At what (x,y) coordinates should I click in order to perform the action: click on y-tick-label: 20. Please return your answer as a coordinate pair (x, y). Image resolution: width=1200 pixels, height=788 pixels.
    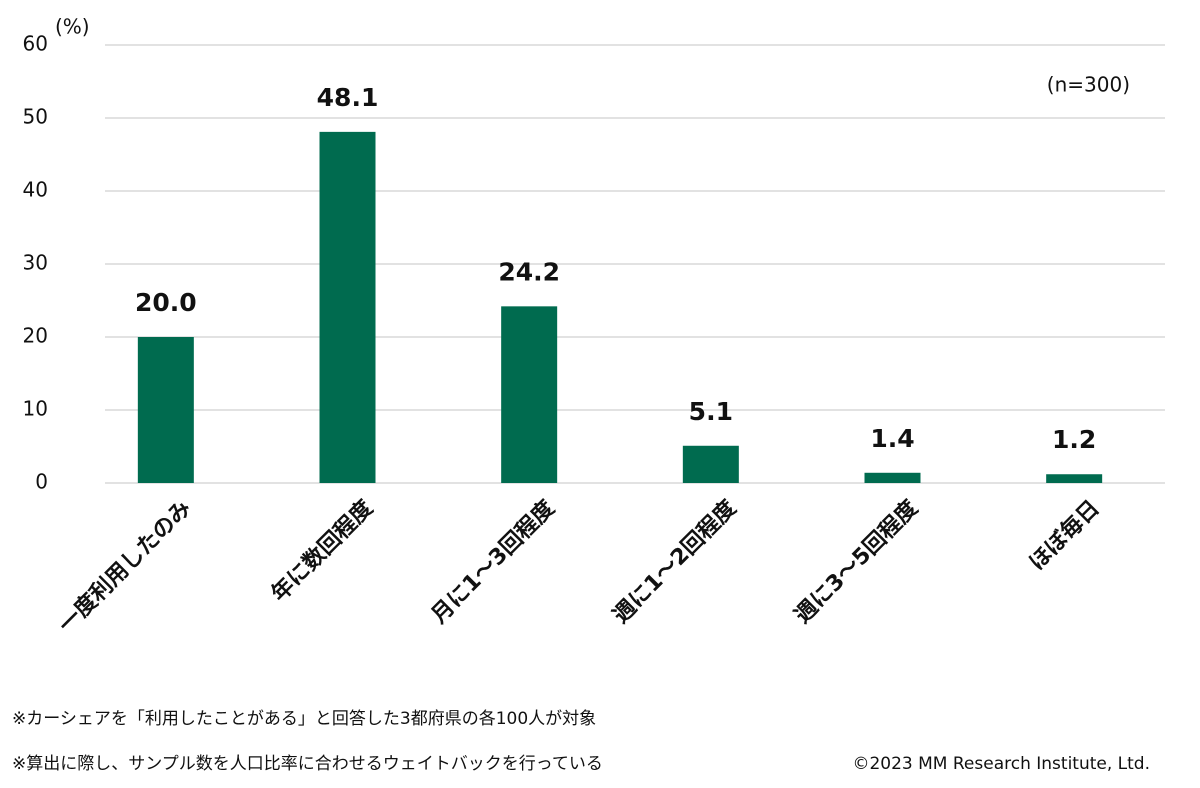
    Looking at the image, I should click on (35, 336).